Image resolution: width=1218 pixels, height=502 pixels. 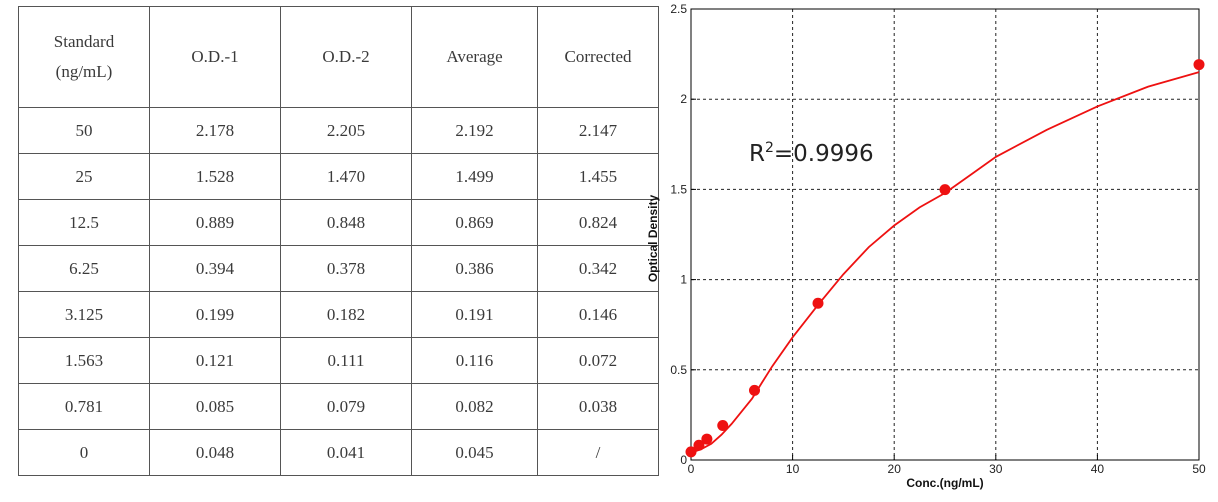 What do you see at coordinates (757, 154) in the screenshot?
I see `r-squared-prefix: R` at bounding box center [757, 154].